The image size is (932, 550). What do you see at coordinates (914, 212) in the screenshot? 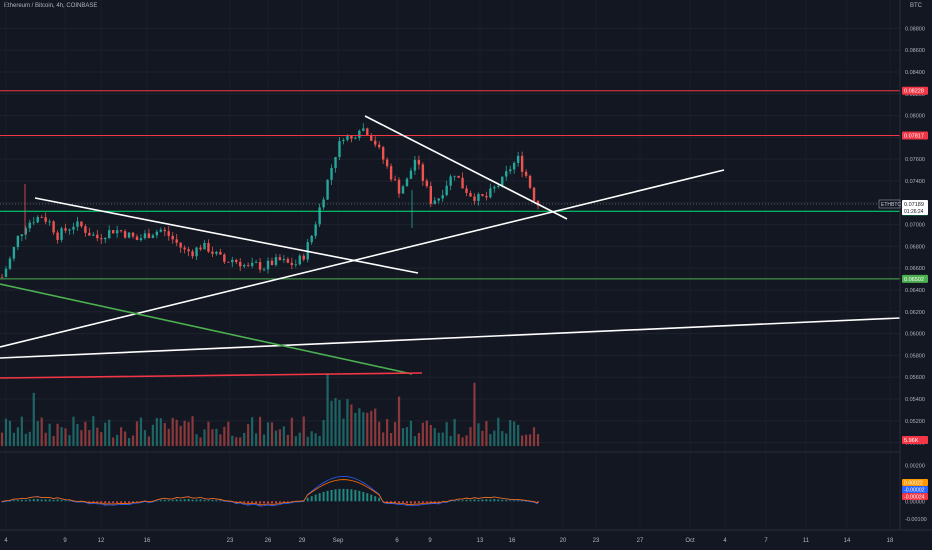
I see `bar-countdown-label: 01:26:24` at bounding box center [914, 212].